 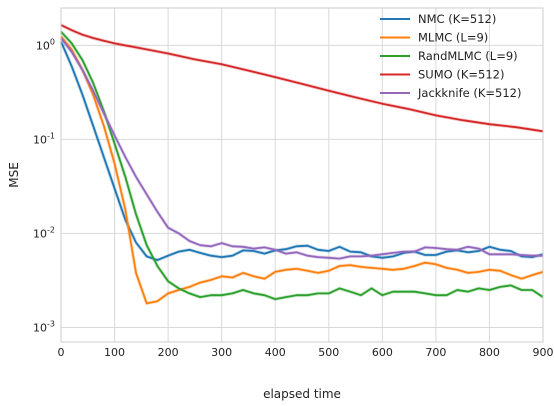 What do you see at coordinates (461, 75) in the screenshot?
I see `legend-label: SUMO (K=512)` at bounding box center [461, 75].